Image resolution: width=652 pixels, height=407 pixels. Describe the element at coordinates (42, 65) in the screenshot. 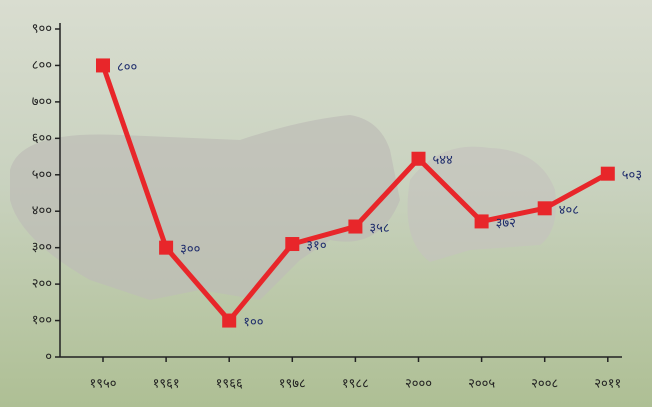

I see `y-tick-label: ८००` at that location.